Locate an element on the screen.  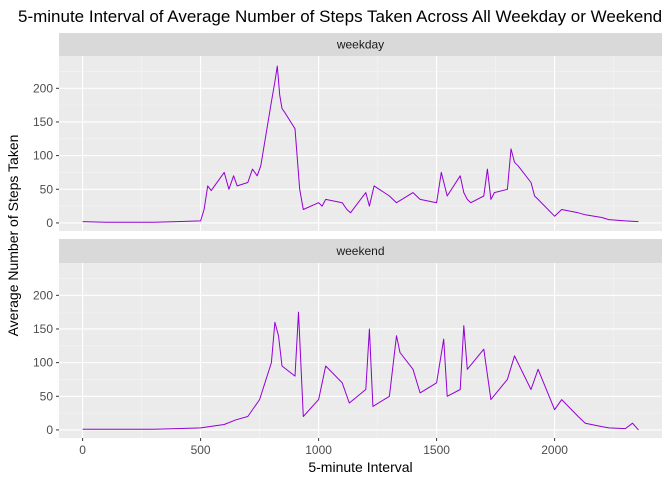
strip-label: weekend is located at coordinates (359, 251).